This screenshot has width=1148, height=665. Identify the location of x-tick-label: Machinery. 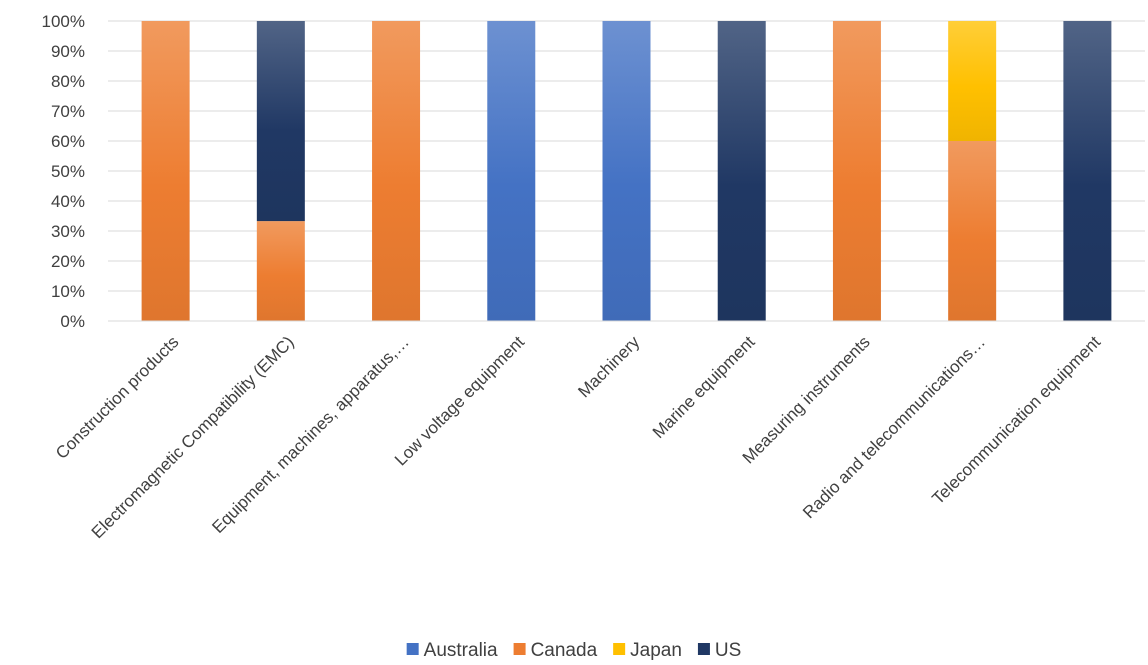
(608, 366).